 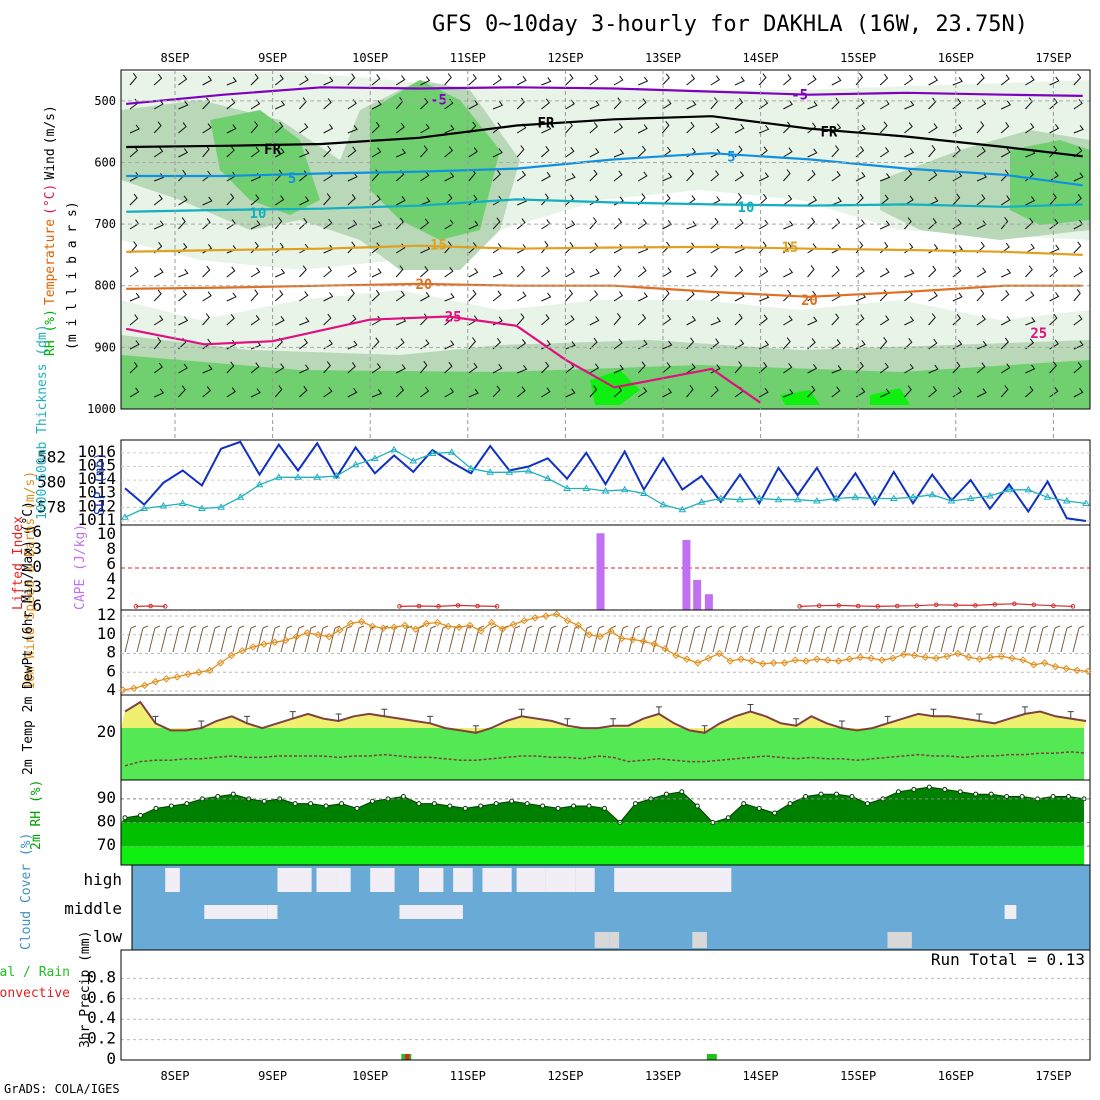 I want to click on slp-tick: 1011, so click(x=96, y=519).